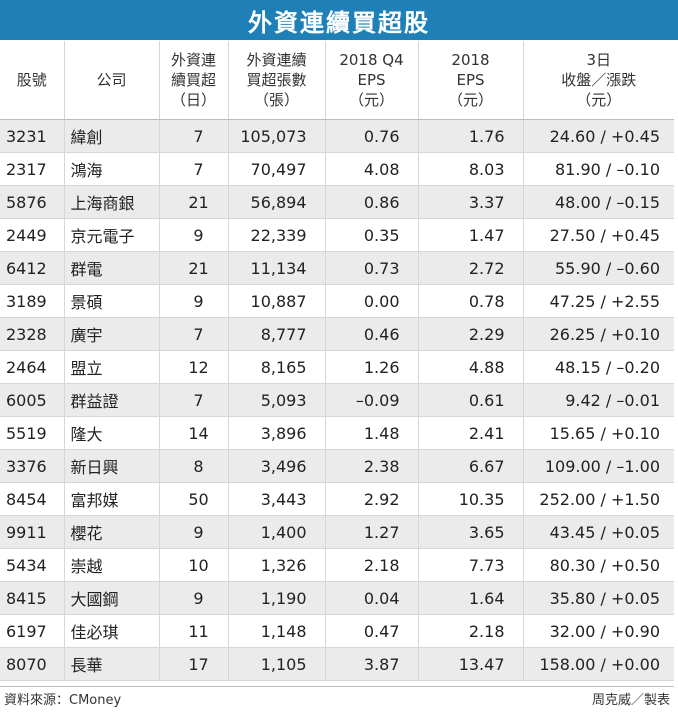  What do you see at coordinates (337, 565) in the screenshot?
I see `table-row: 5434 崇越 10 1,326 2.18 7.73 80.30 / +0.50` at bounding box center [337, 565].